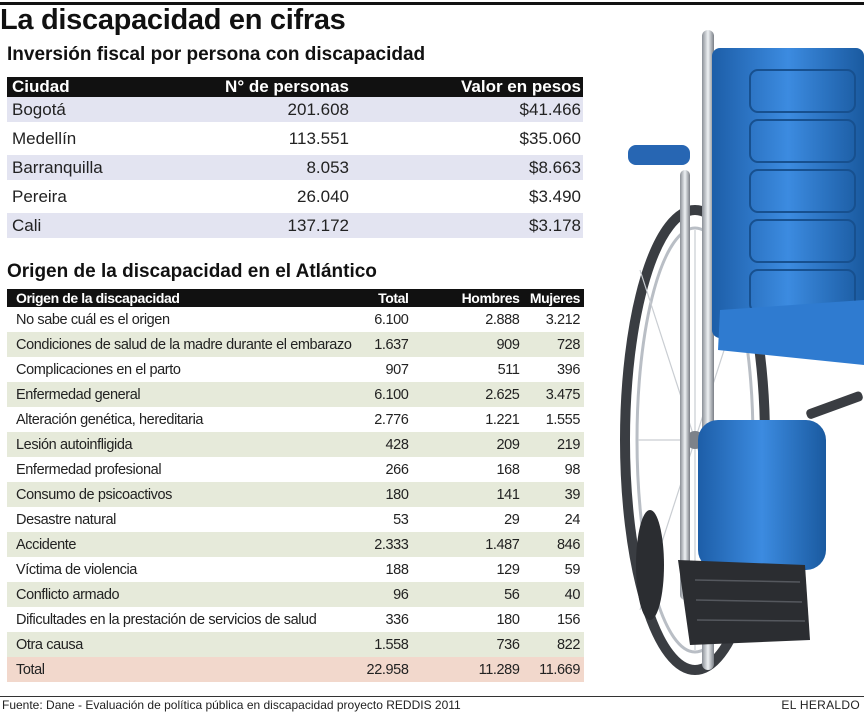 This screenshot has height=713, width=864. I want to click on backrest, so click(788, 193).